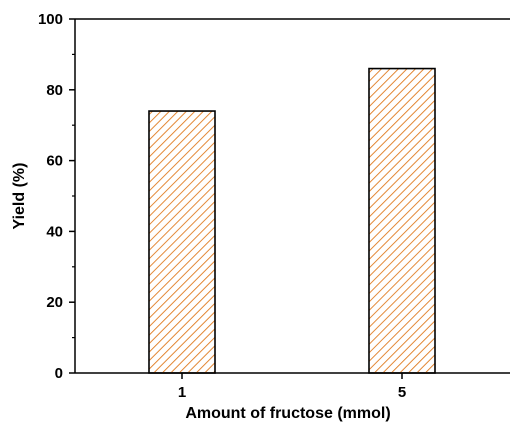 This screenshot has height=429, width=510. I want to click on y-tick-label: 20, so click(54, 302).